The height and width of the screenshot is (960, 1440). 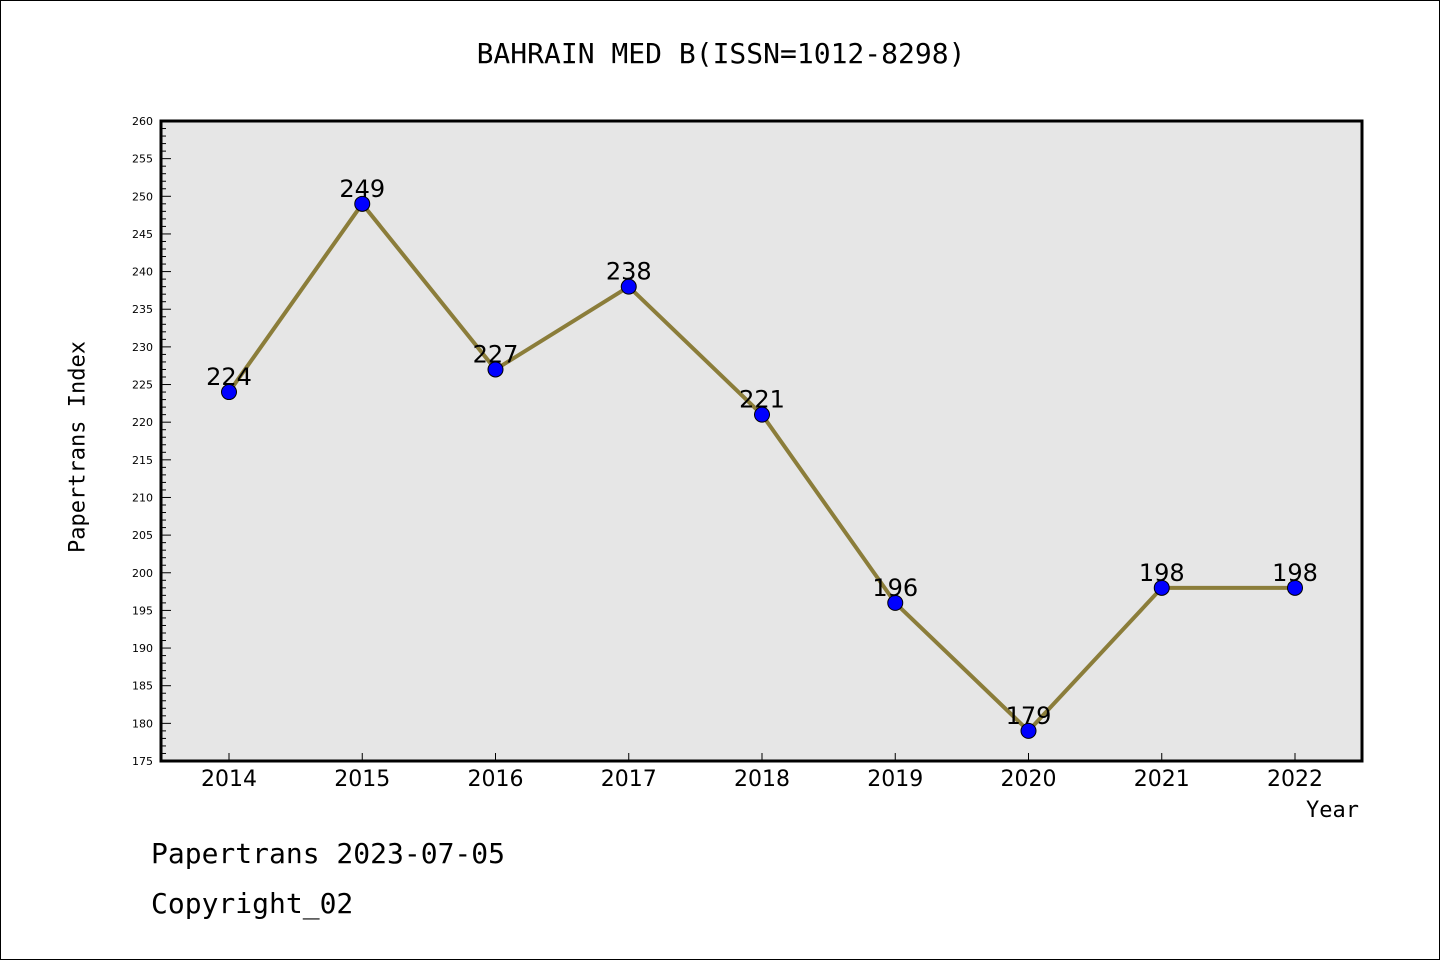 I want to click on chart-title: BAHRAIN MED B(ISSN=1012-8298), so click(x=721, y=53).